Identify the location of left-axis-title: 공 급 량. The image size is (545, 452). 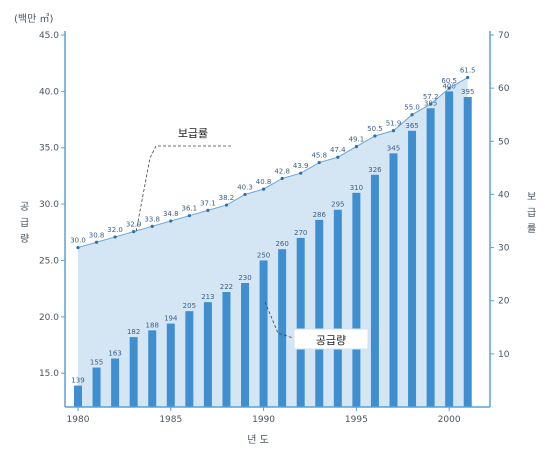
(24, 223).